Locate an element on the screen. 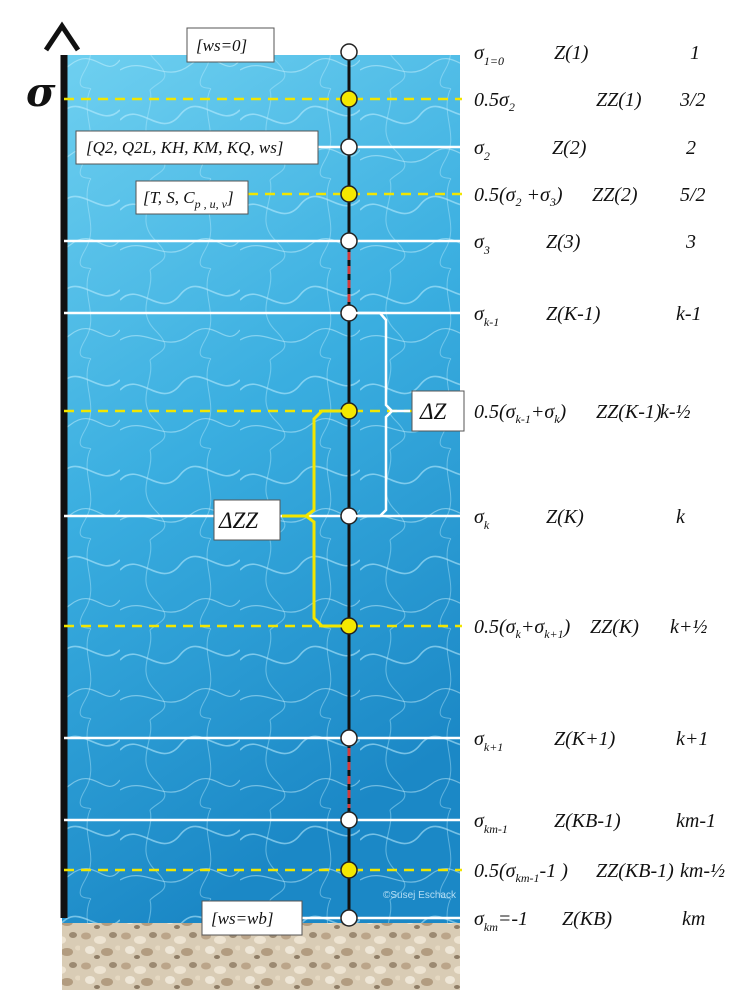 The image size is (750, 1000). sigma-label: σ1=0 is located at coordinates (489, 55).